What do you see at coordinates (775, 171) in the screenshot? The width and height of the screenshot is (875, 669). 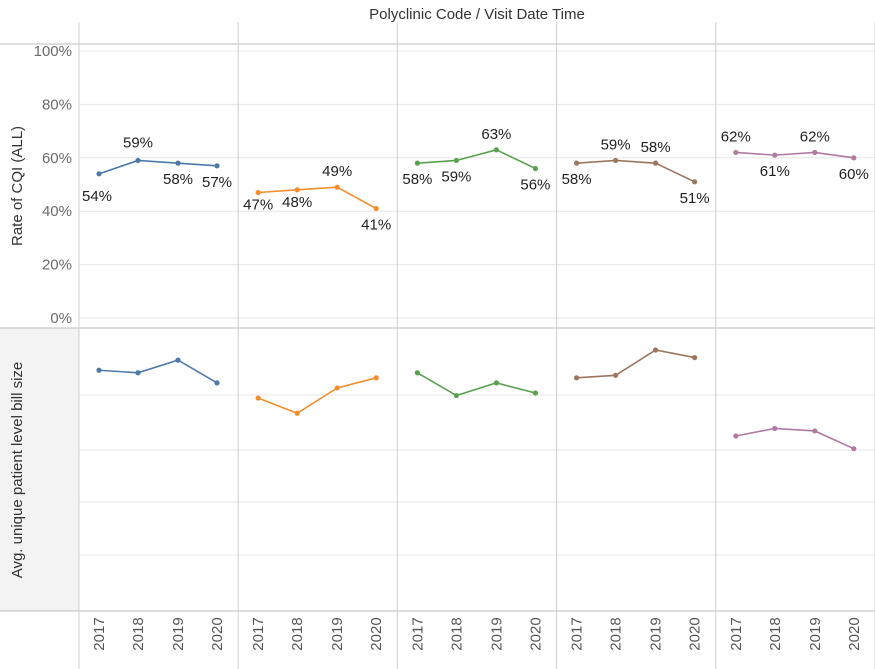 I see `data-label: 61%` at bounding box center [775, 171].